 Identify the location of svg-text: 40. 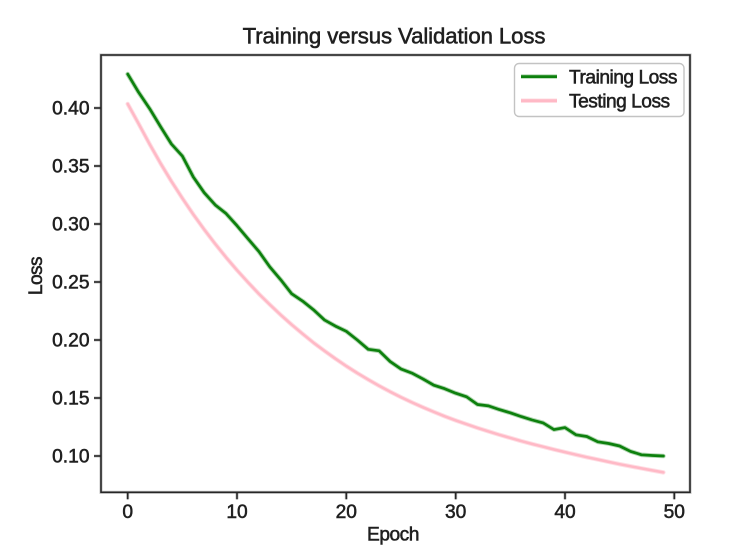
(564, 512).